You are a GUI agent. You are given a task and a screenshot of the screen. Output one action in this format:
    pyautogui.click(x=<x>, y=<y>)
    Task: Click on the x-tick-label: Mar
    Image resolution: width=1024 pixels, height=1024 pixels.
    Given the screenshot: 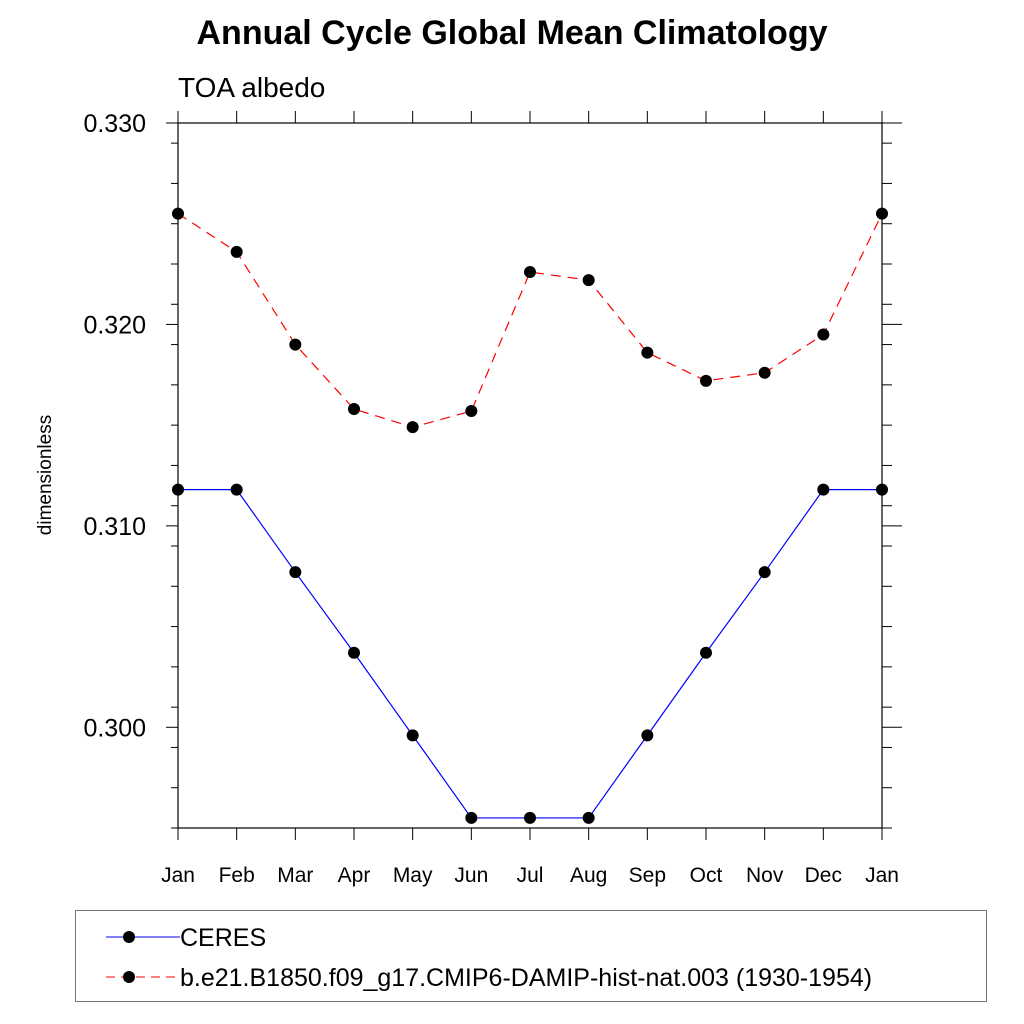 What is the action you would take?
    pyautogui.click(x=295, y=875)
    